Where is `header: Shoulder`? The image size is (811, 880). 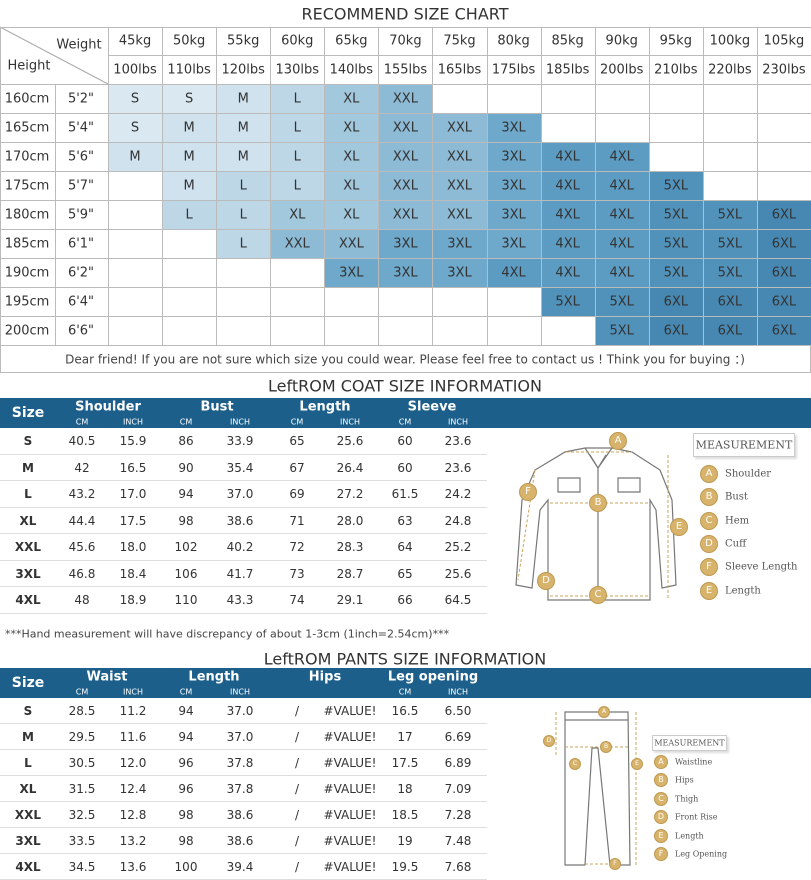 header: Shoulder is located at coordinates (108, 407).